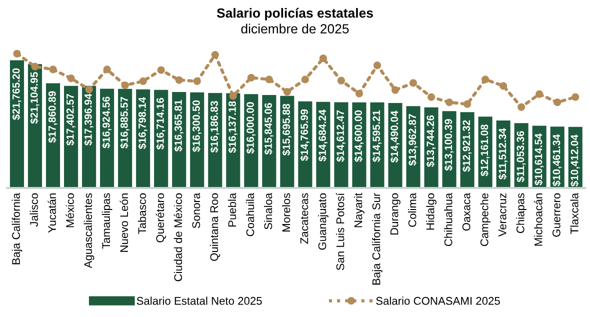 This screenshot has width=590, height=317. I want to click on data-label: $13,962.87, so click(413, 140).